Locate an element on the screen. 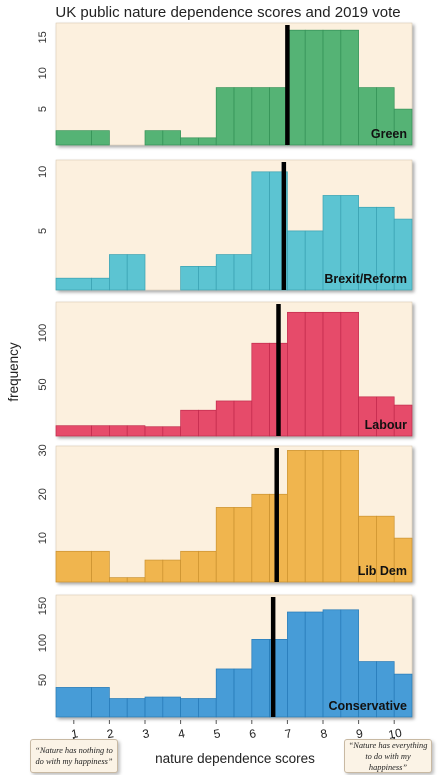 The height and width of the screenshot is (775, 447). panel-0: 5 10 15 Green is located at coordinates (225, 84).